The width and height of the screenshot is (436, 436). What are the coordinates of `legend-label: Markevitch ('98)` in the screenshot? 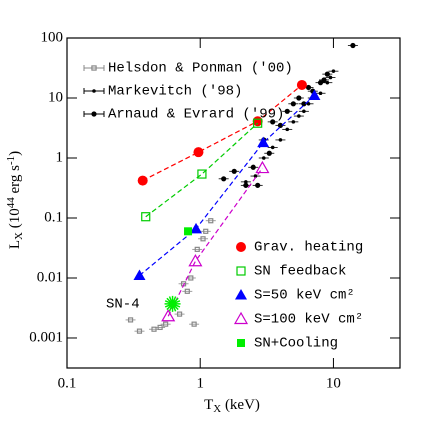 It's located at (175, 92).